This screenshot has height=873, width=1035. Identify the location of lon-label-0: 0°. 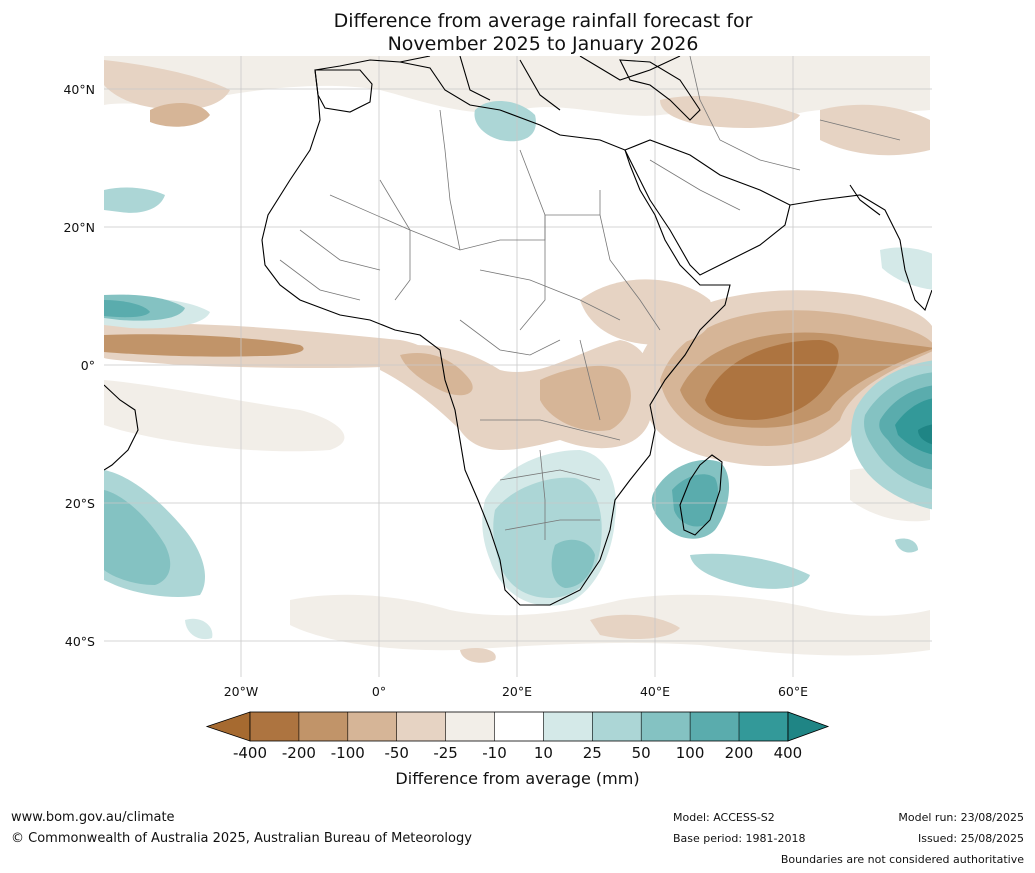
(379, 691).